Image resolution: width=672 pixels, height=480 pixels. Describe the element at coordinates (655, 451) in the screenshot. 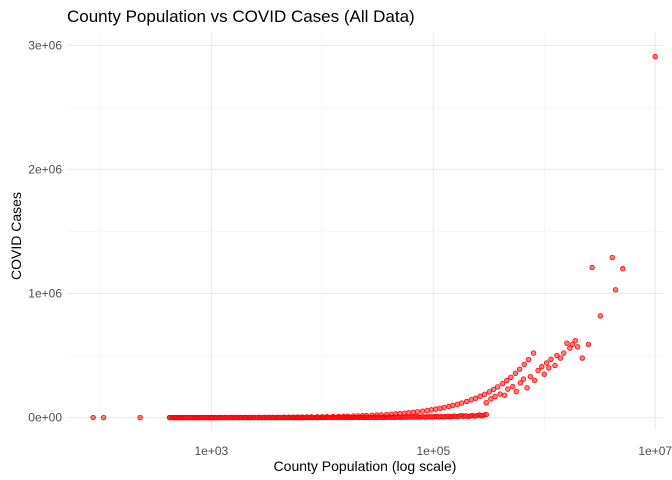

I see `x-tick-label: 1e+07` at that location.